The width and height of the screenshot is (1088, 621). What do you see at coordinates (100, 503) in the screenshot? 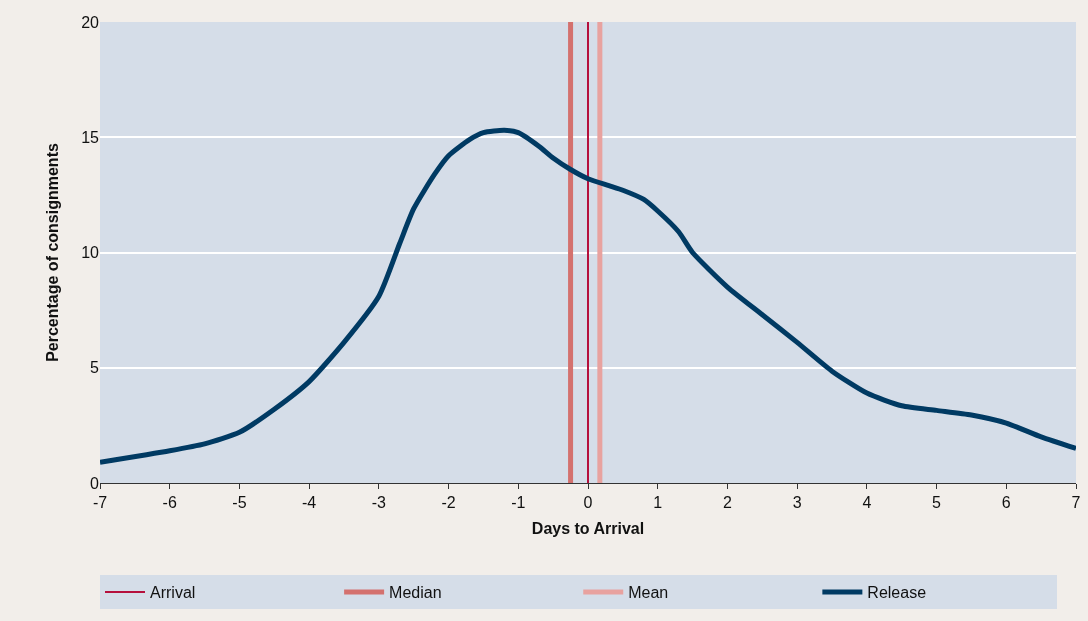
I see `x-tick-label: -7` at bounding box center [100, 503].